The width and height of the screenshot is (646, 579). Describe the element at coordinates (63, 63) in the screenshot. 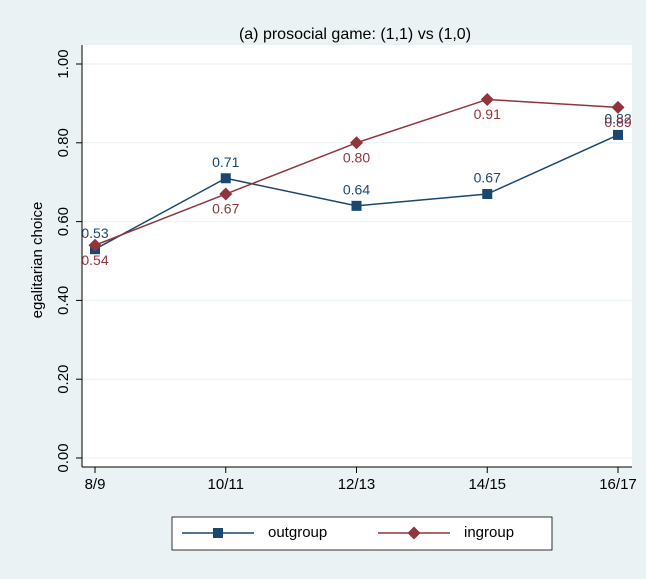

I see `y-tick-label: 1.00` at that location.